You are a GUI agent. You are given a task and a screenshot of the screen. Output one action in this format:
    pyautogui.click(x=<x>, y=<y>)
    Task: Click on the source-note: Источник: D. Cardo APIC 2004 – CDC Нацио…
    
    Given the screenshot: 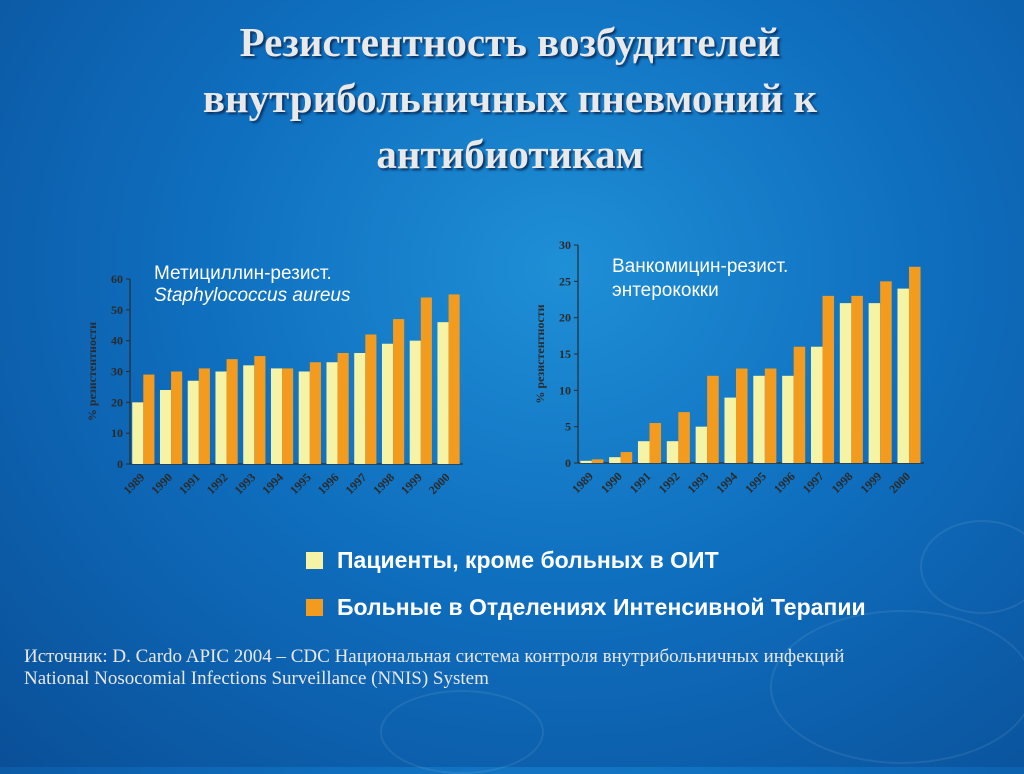 What is the action you would take?
    pyautogui.click(x=521, y=668)
    